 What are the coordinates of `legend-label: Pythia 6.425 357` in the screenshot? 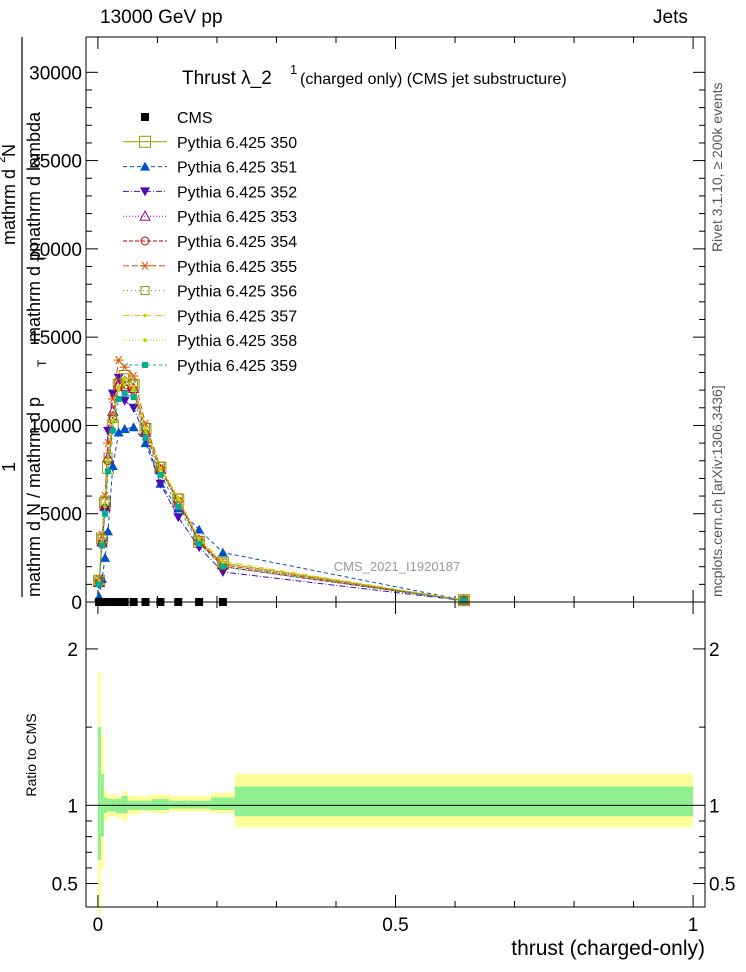 It's located at (237, 316).